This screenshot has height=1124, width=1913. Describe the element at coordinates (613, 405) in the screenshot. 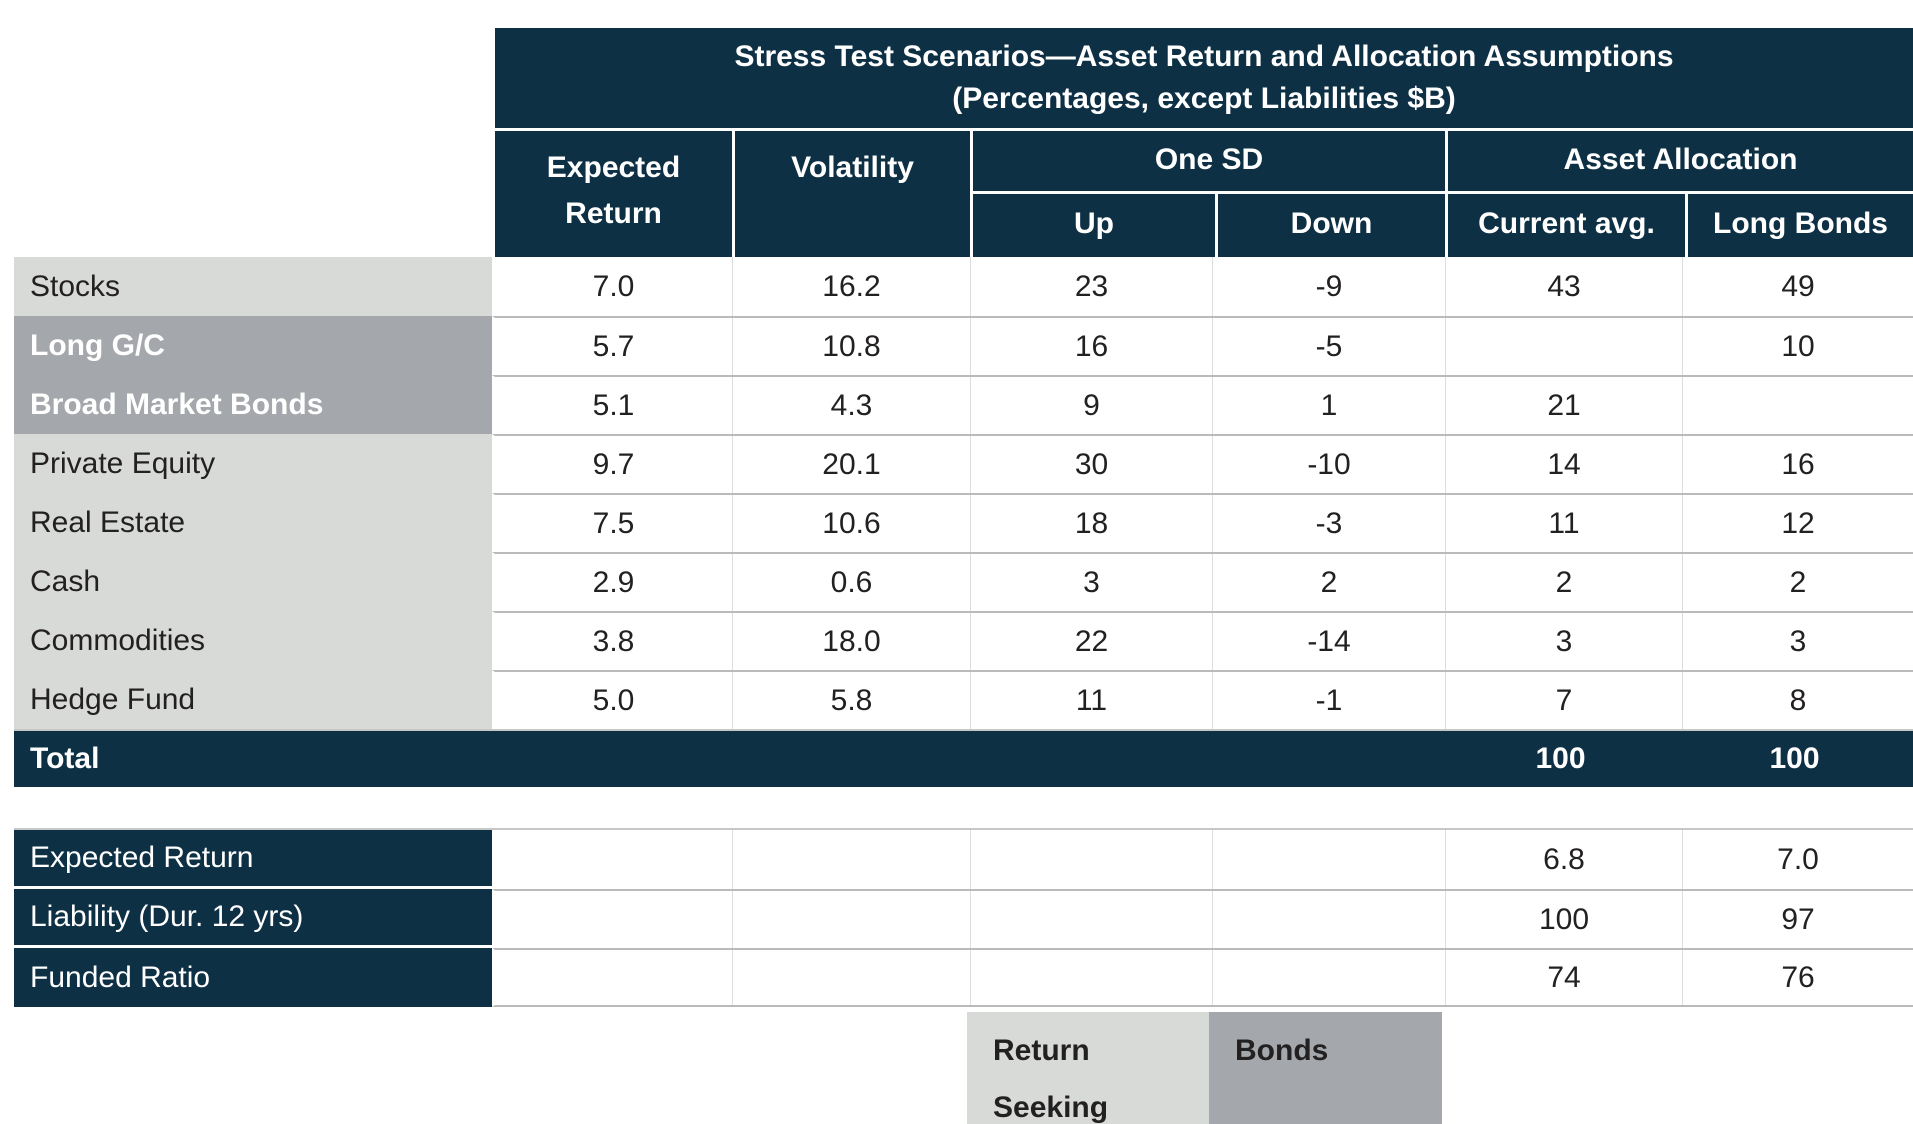

I see `cell-expected-return: 5.1` at that location.